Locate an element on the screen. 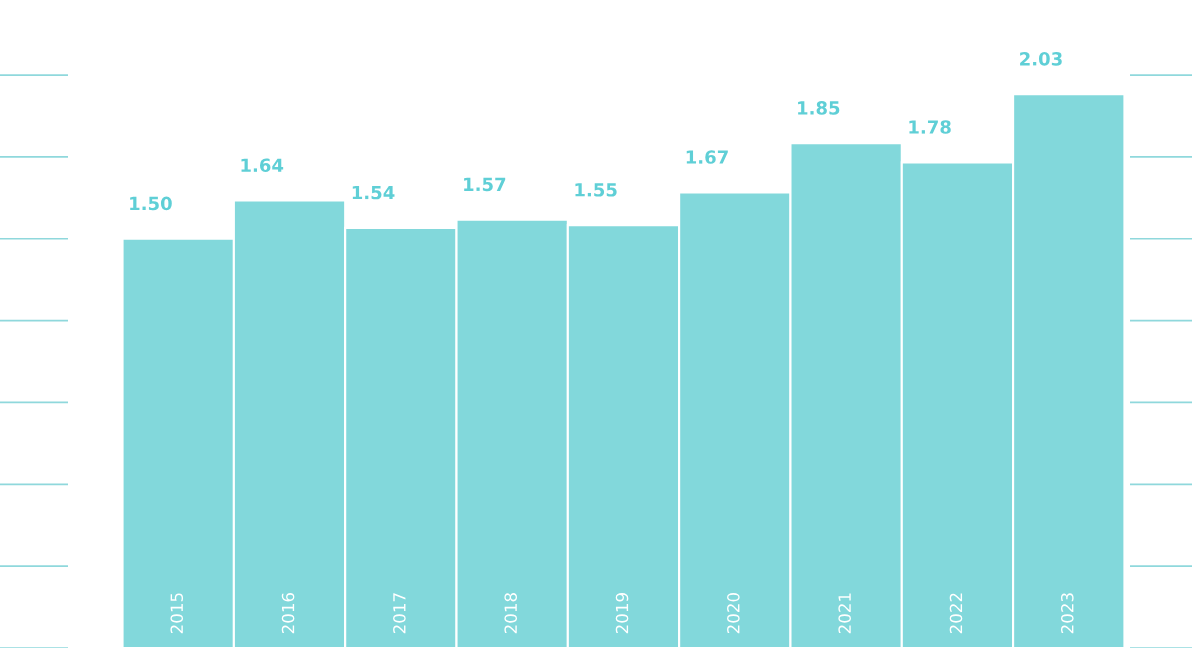 The height and width of the screenshot is (648, 1192). x-tick-label: 2021 is located at coordinates (844, 613).